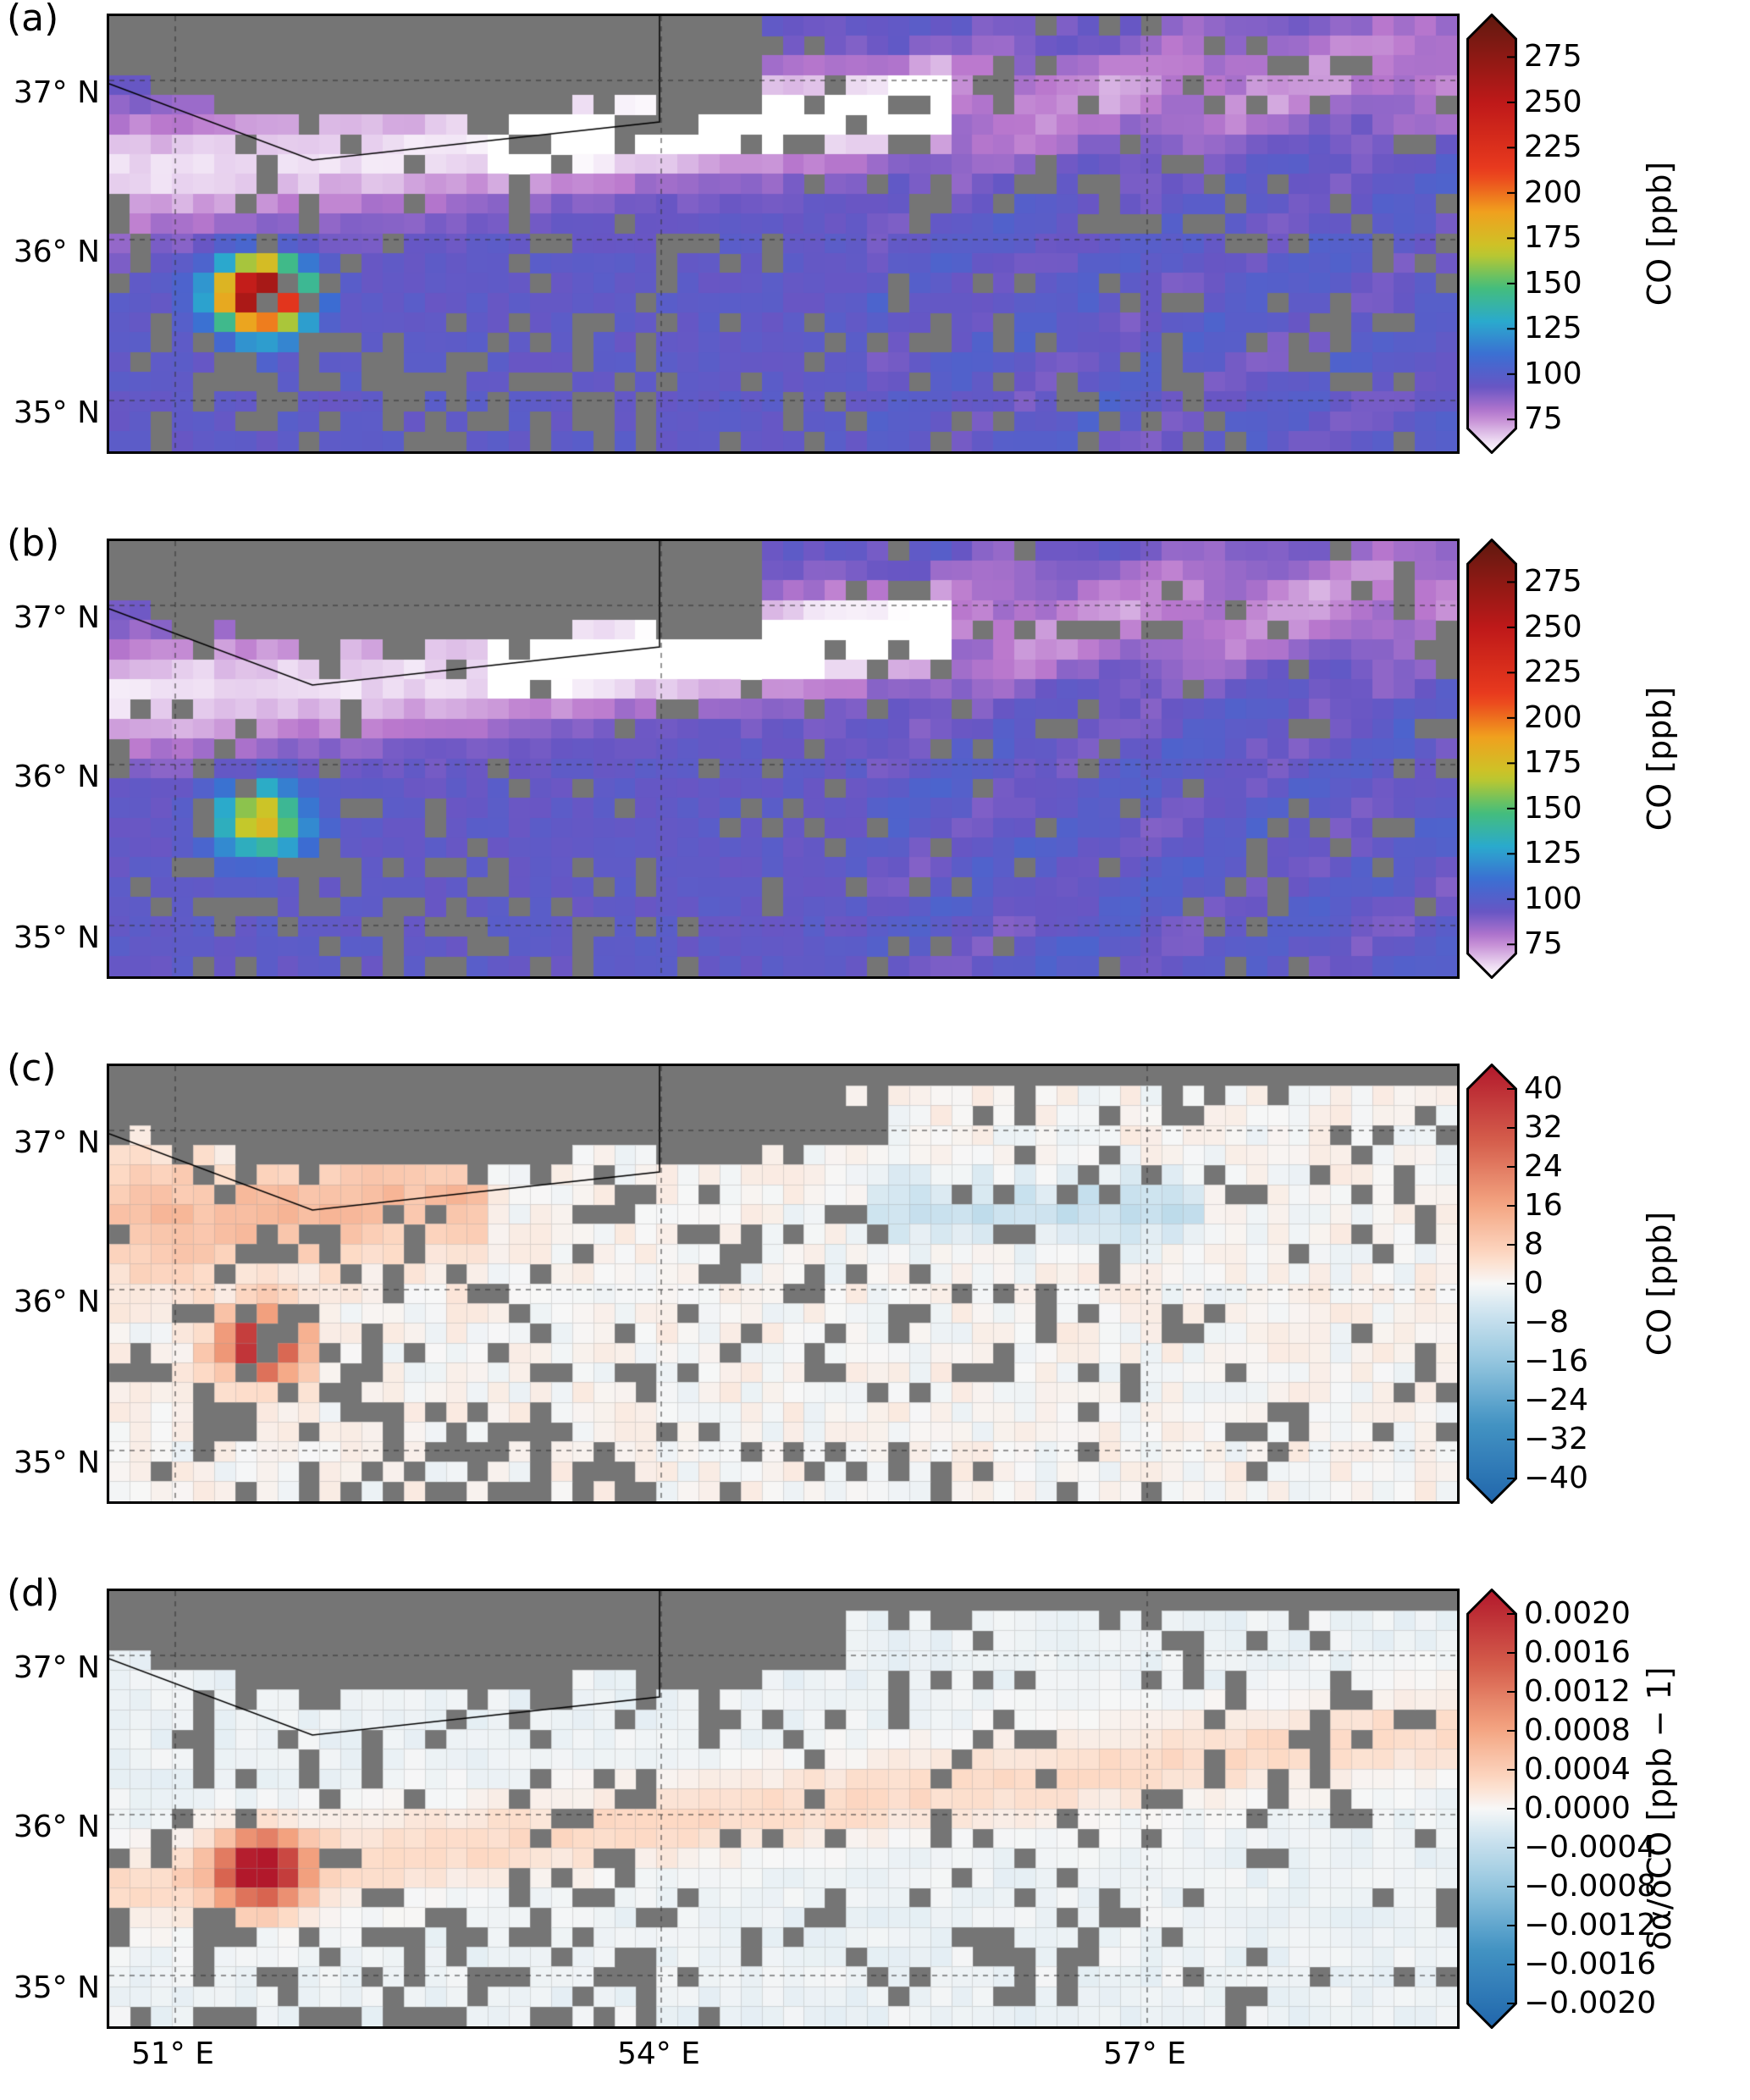 This screenshot has height=2100, width=1750. What do you see at coordinates (172, 2053) in the screenshot?
I see `lon-label: 51° E` at bounding box center [172, 2053].